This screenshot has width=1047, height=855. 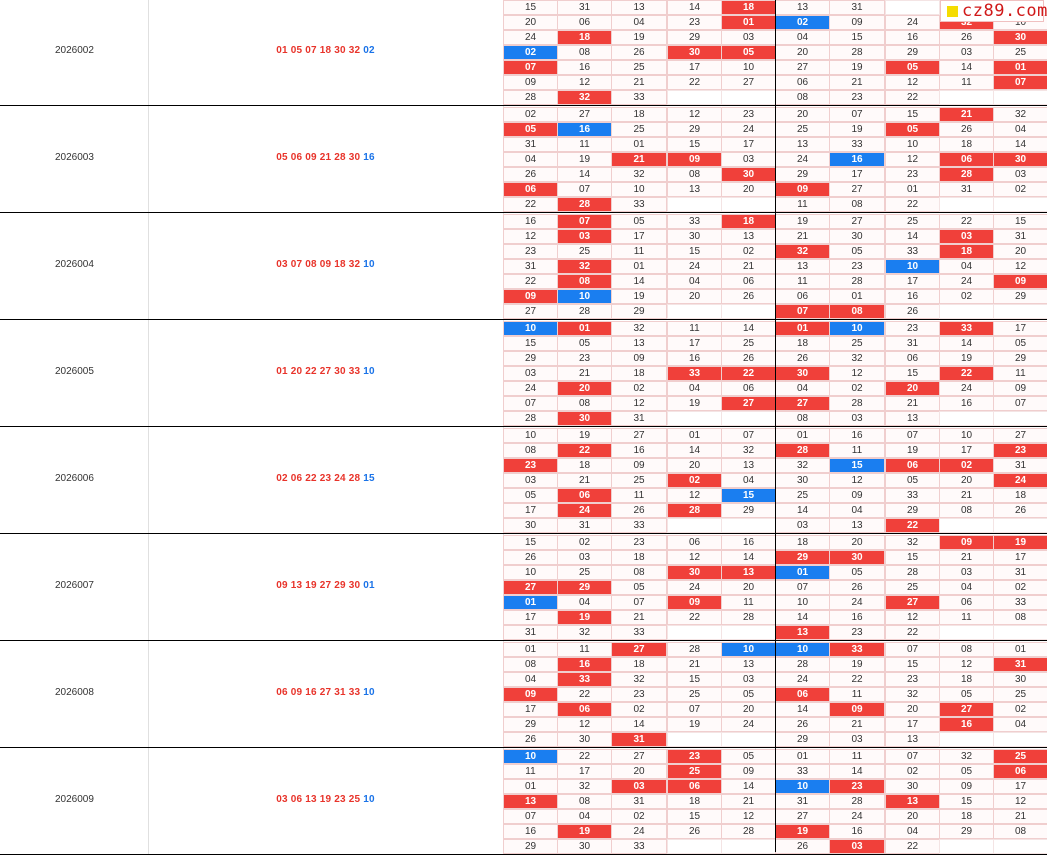 What do you see at coordinates (311, 478) in the screenshot?
I see `red-ball-number: 22` at bounding box center [311, 478].